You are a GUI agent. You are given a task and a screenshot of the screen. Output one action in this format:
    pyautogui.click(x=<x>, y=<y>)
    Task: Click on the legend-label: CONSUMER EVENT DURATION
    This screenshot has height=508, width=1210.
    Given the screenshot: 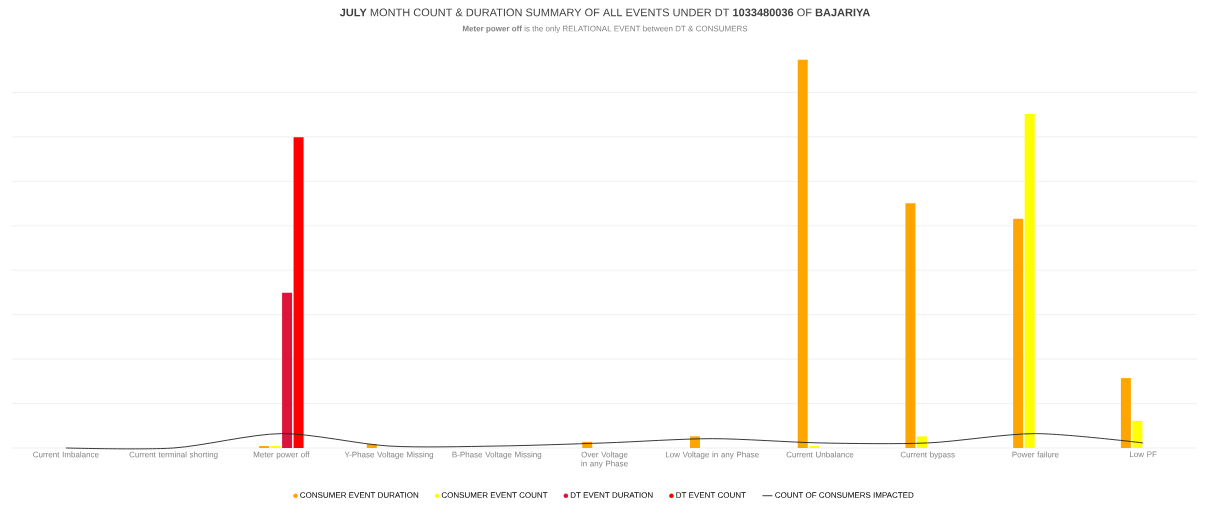 What is the action you would take?
    pyautogui.click(x=359, y=495)
    